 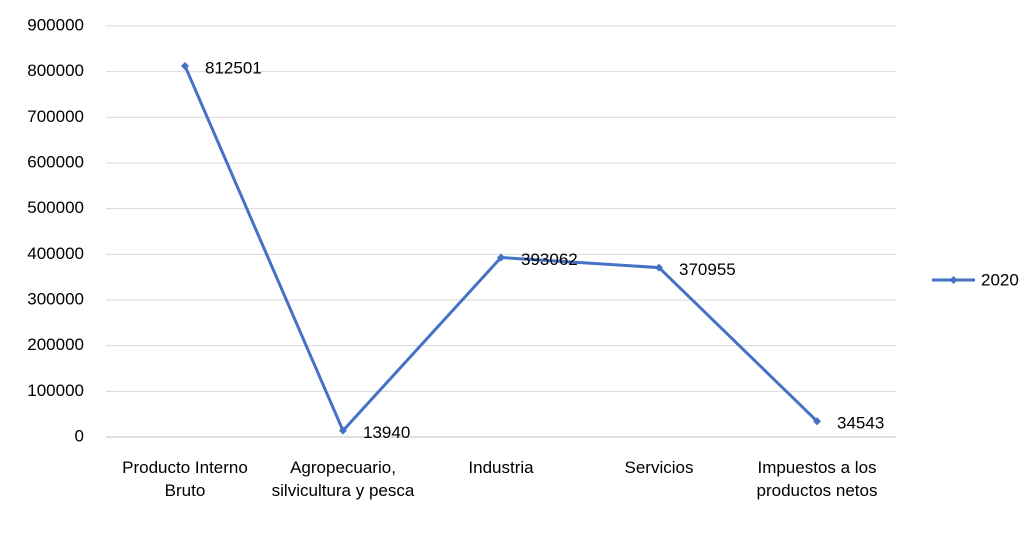 What do you see at coordinates (549, 259) in the screenshot?
I see `data-label: 393062` at bounding box center [549, 259].